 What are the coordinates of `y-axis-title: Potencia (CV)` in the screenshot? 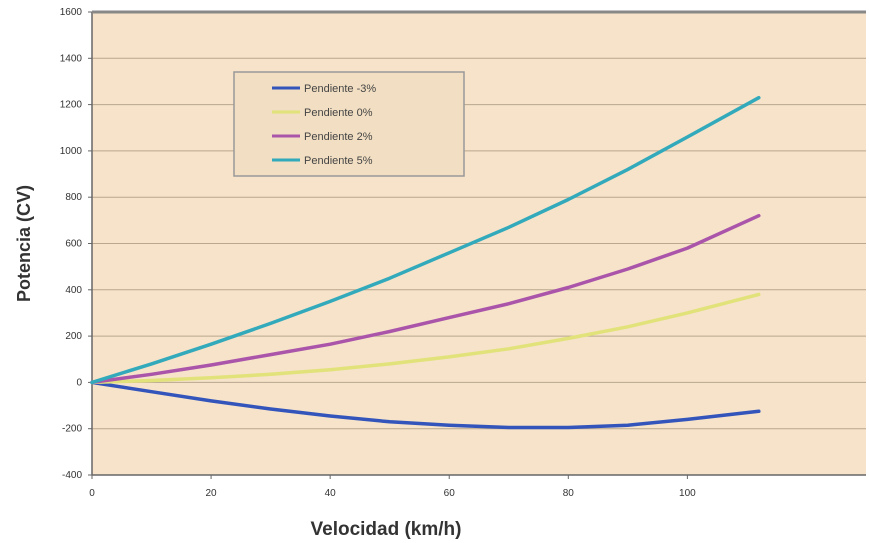 It's located at (24, 243).